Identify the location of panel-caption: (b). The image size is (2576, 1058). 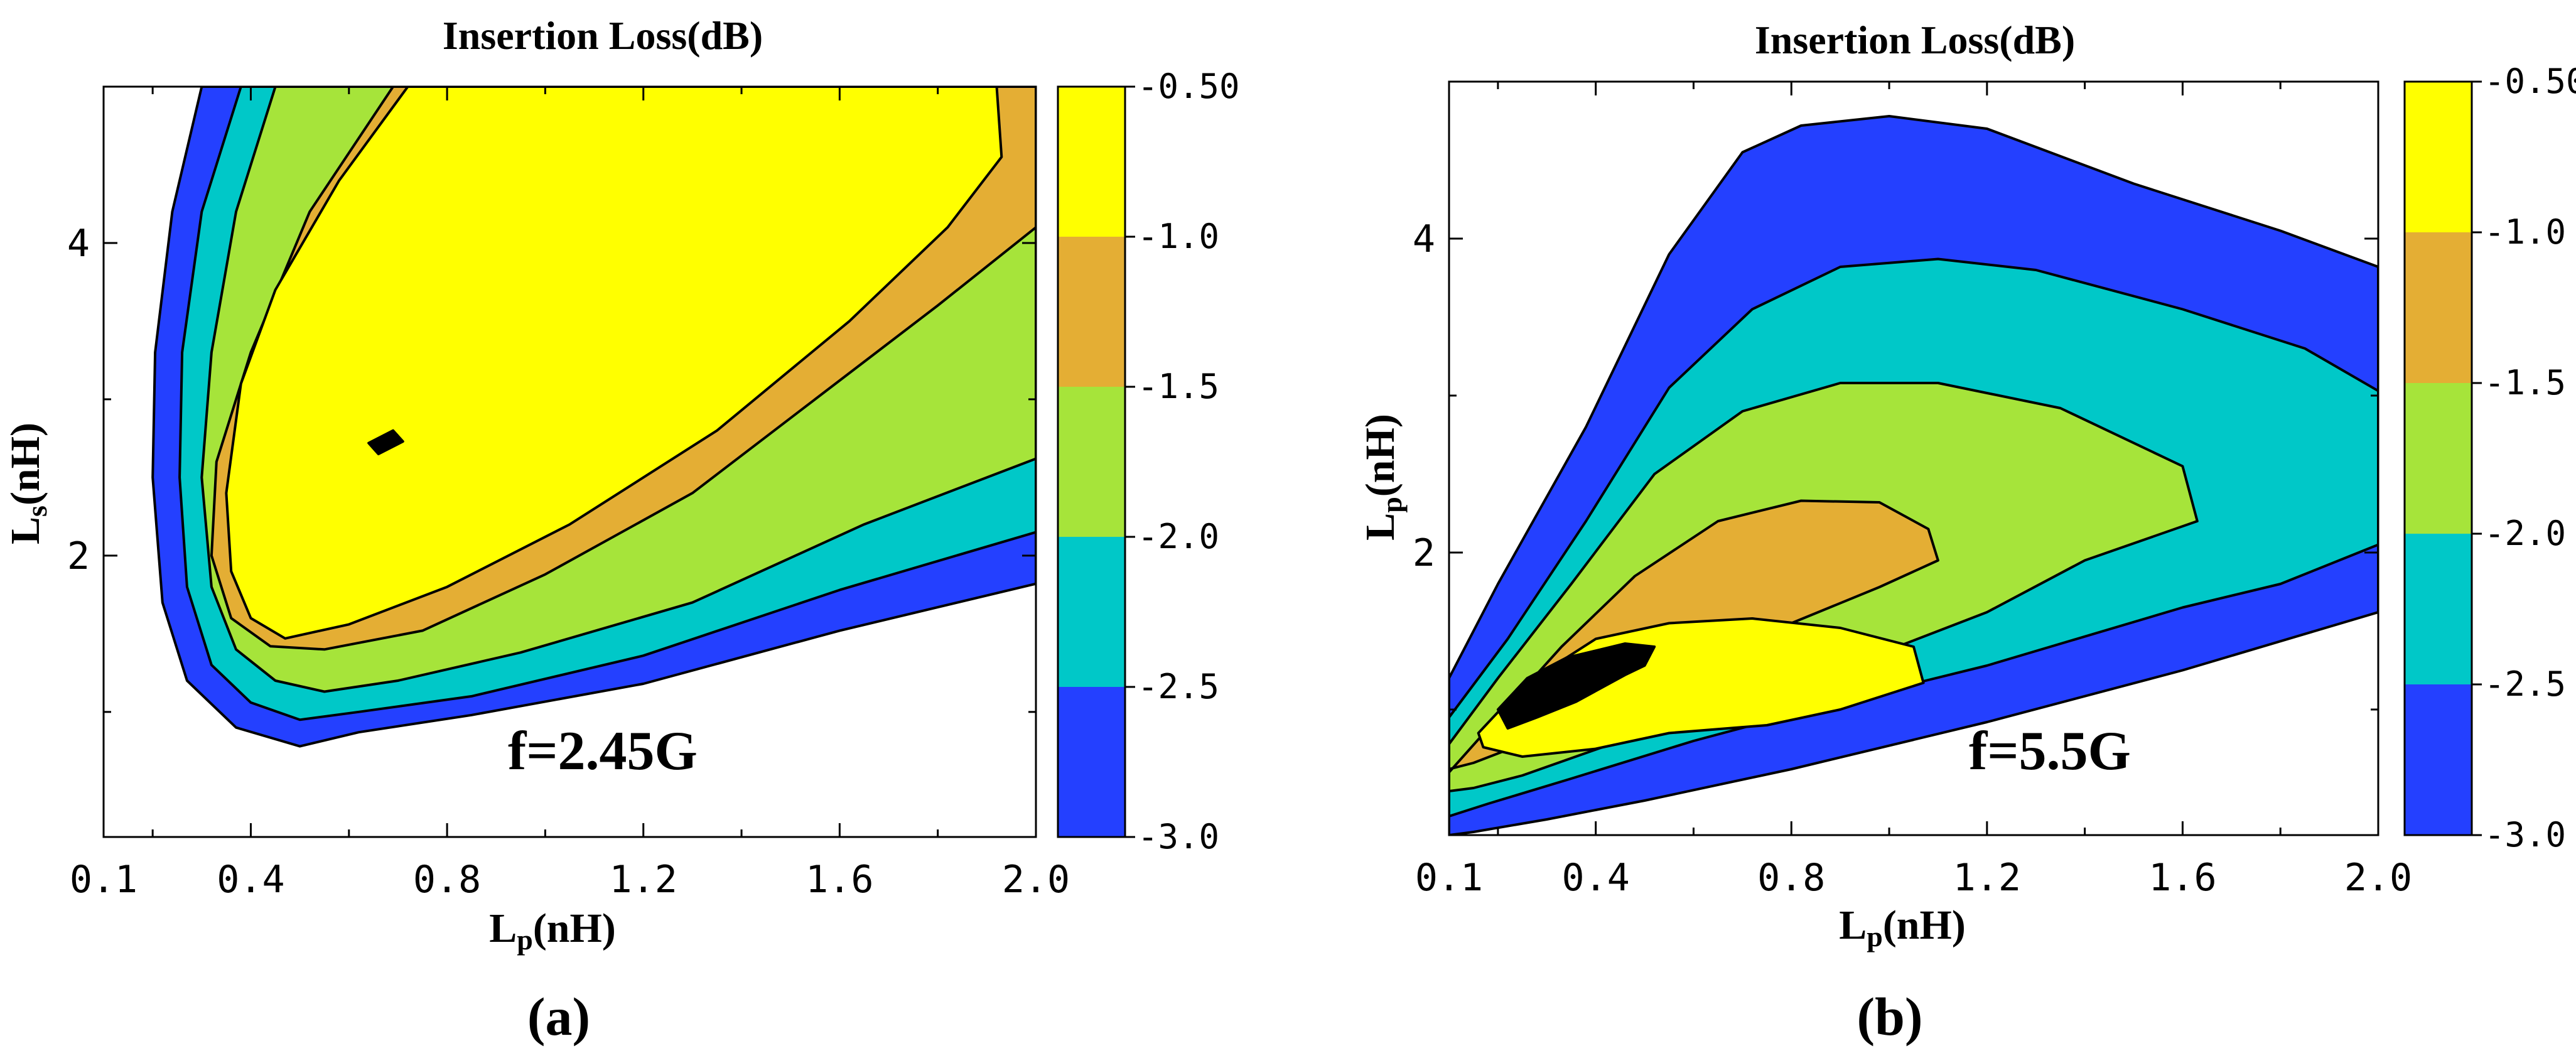
(1889, 1016).